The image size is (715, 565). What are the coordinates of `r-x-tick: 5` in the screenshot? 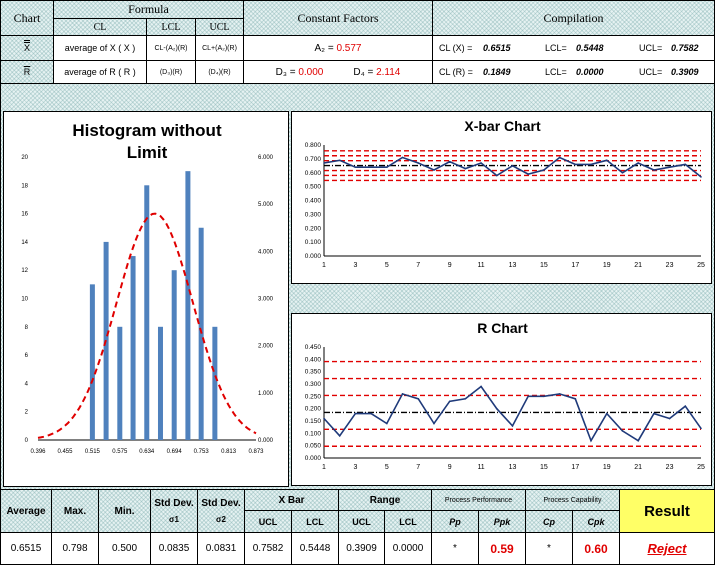 It's located at (387, 467).